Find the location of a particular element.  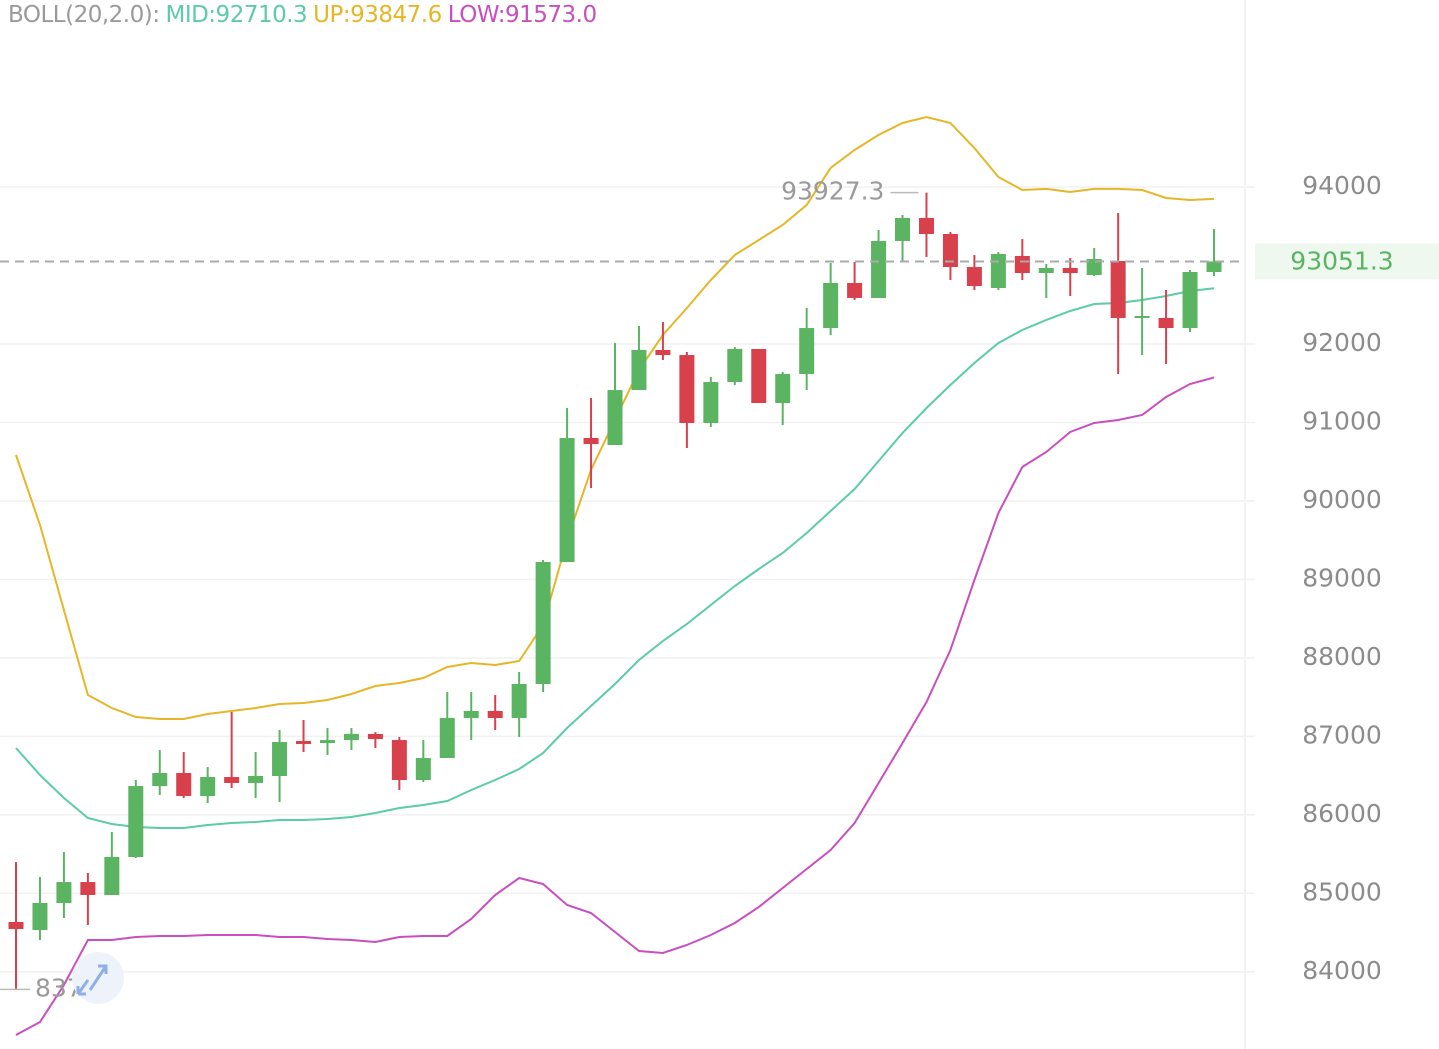

legend-entry: MID:92710.3 is located at coordinates (236, 15).